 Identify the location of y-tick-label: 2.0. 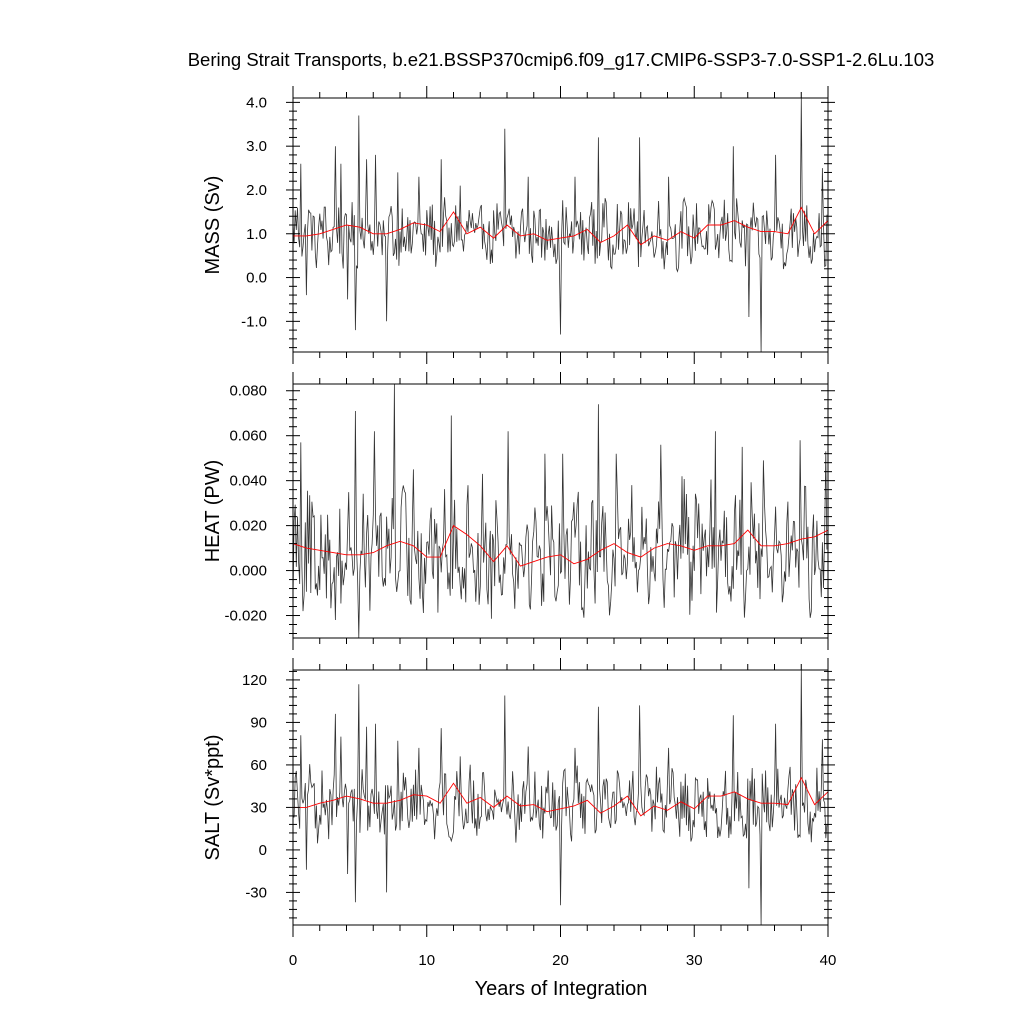
(256, 190).